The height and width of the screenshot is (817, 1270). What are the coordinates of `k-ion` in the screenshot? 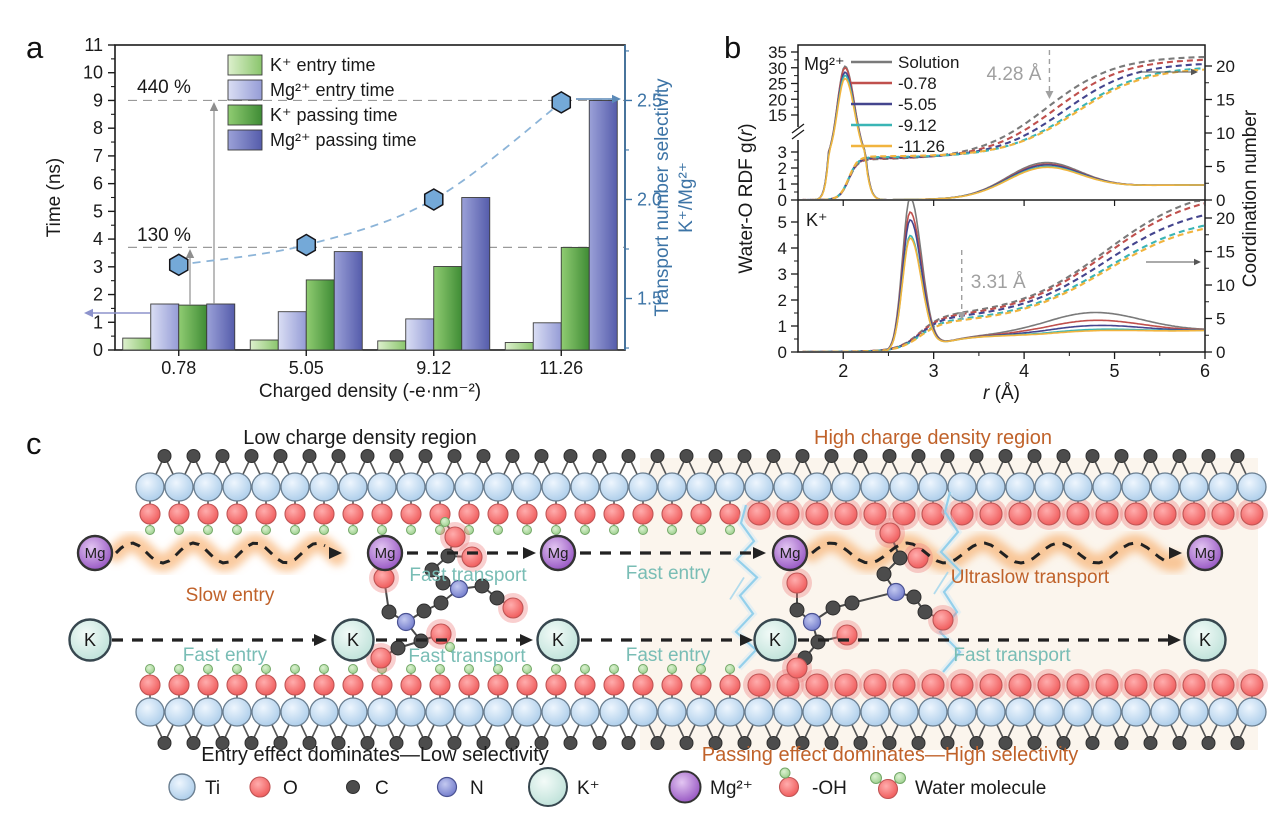 It's located at (90, 640).